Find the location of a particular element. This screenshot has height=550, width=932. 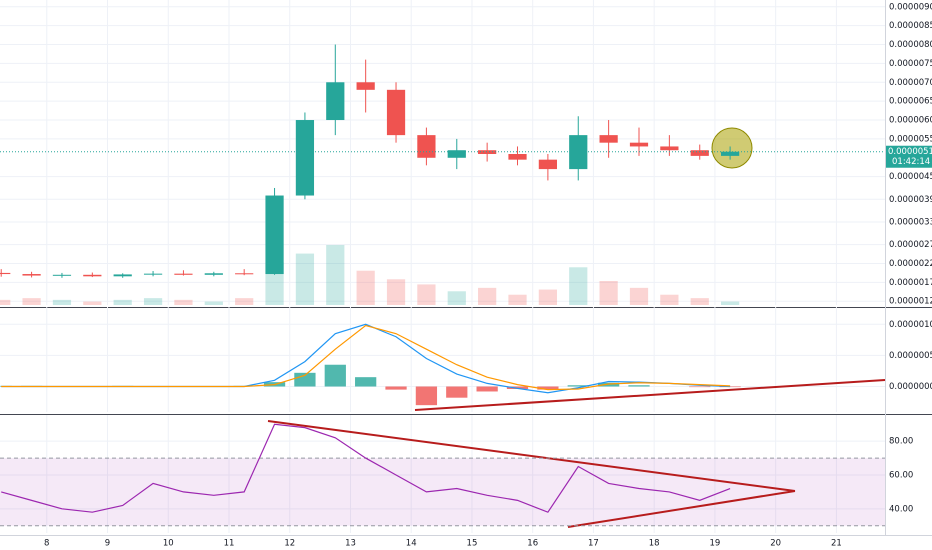

last-price-label: 0.00000516 is located at coordinates (910, 152).